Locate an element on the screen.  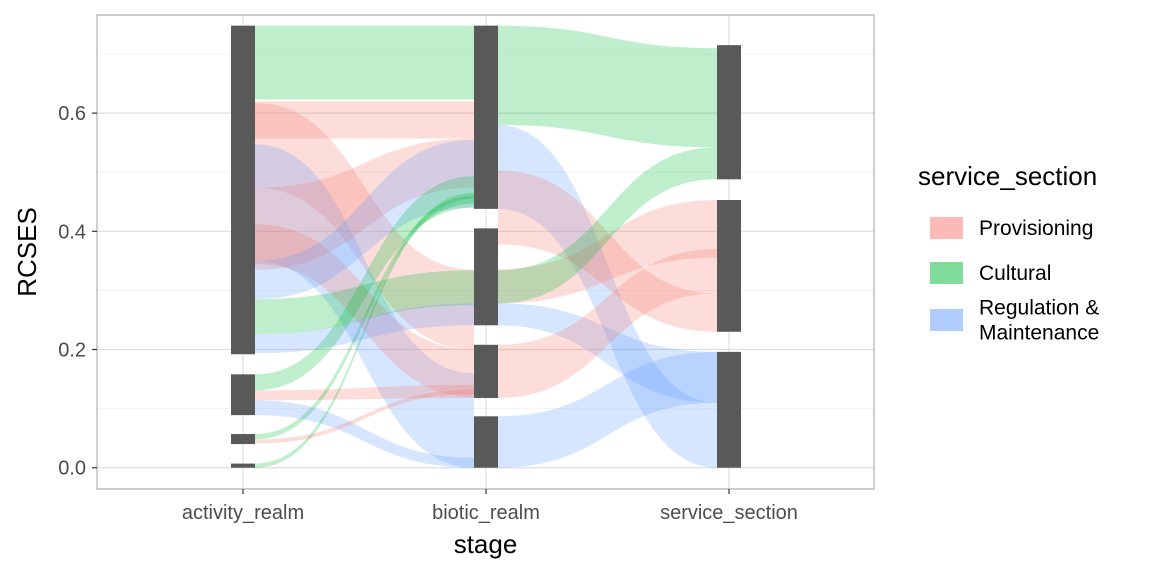
y-axis-title: RCSES is located at coordinates (27, 252).